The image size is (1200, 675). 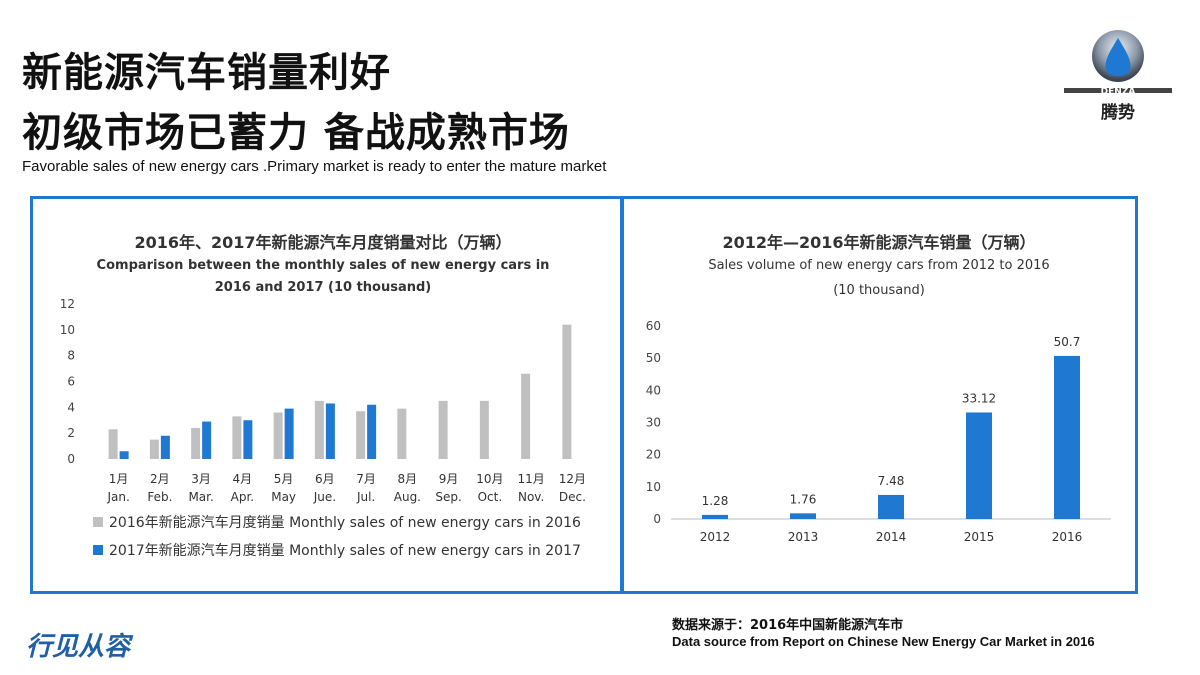 I want to click on denza-logo: 腾势 DENZA, so click(x=1118, y=78).